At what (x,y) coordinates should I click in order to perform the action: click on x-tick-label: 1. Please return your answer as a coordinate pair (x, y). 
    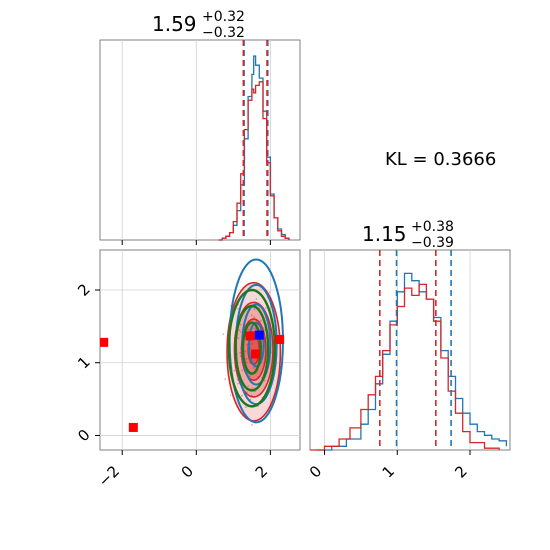
    Looking at the image, I should click on (388, 471).